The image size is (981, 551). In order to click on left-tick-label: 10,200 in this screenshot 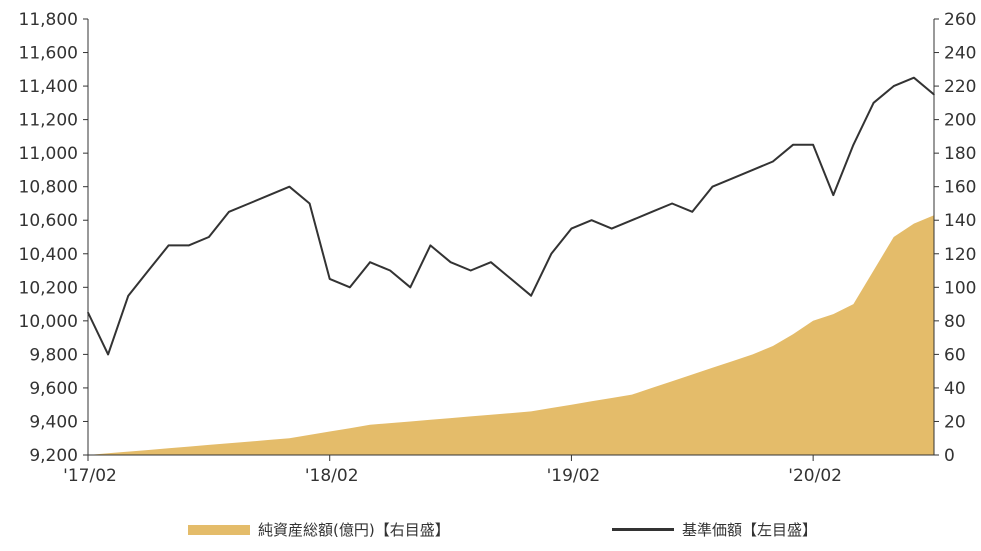, I will do `click(48, 288)`.